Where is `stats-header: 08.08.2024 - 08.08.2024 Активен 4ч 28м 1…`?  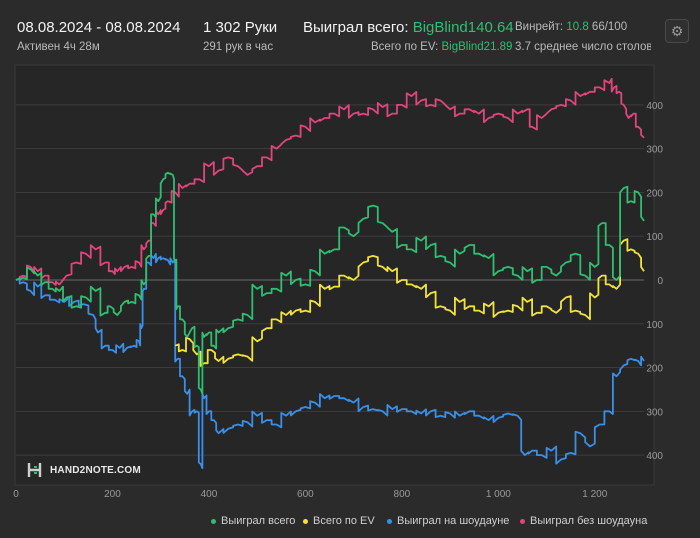 stats-header: 08.08.2024 - 08.08.2024 Активен 4ч 28м 1… is located at coordinates (350, 33).